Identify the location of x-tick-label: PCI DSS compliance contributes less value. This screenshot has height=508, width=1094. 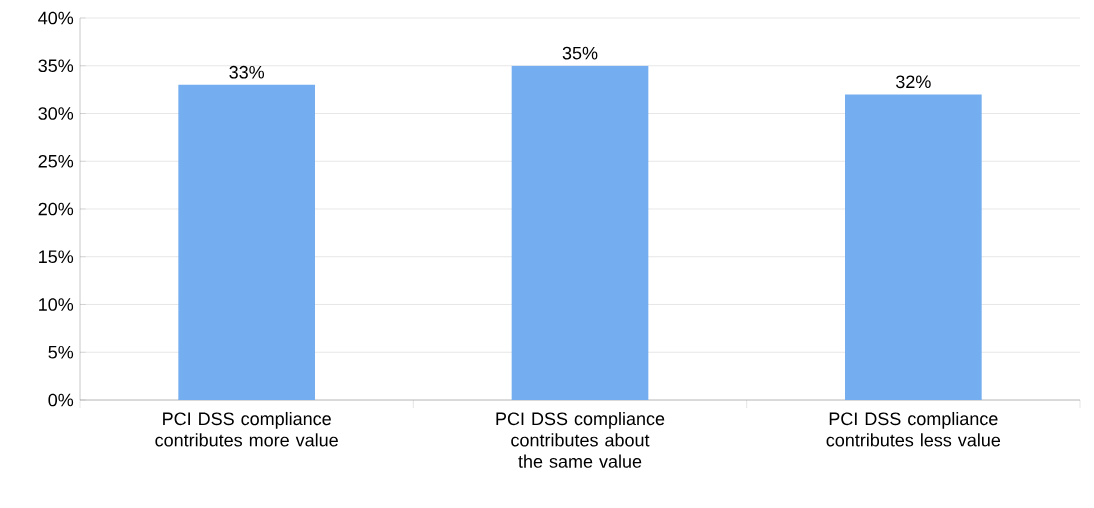
(913, 429).